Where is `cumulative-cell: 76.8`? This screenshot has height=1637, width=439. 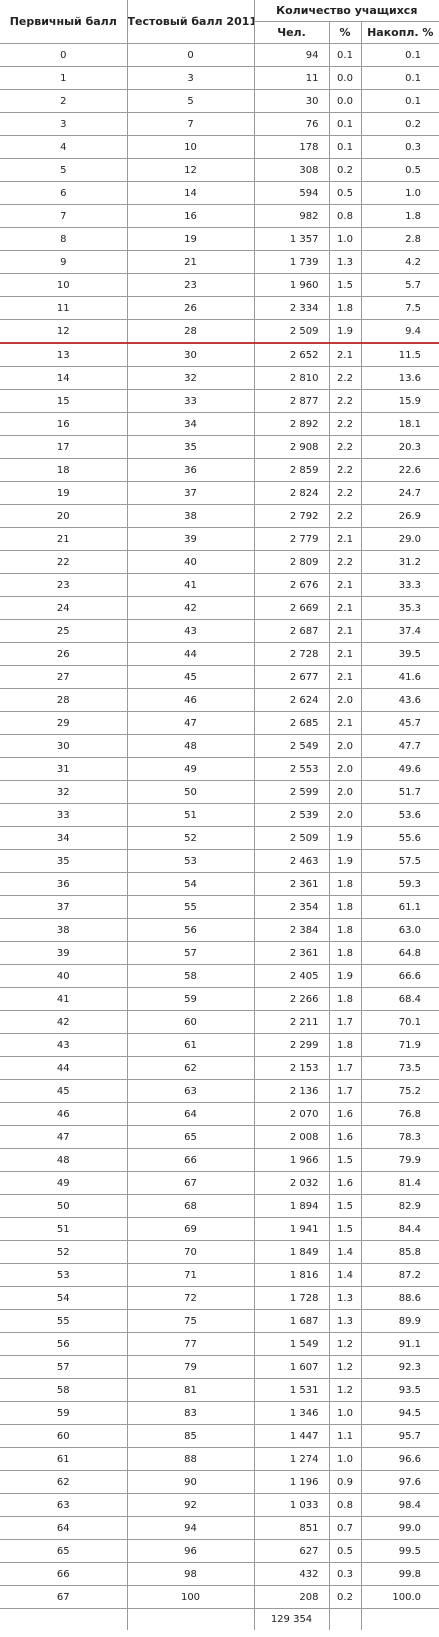
cumulative-cell: 76.8 is located at coordinates (399, 1114).